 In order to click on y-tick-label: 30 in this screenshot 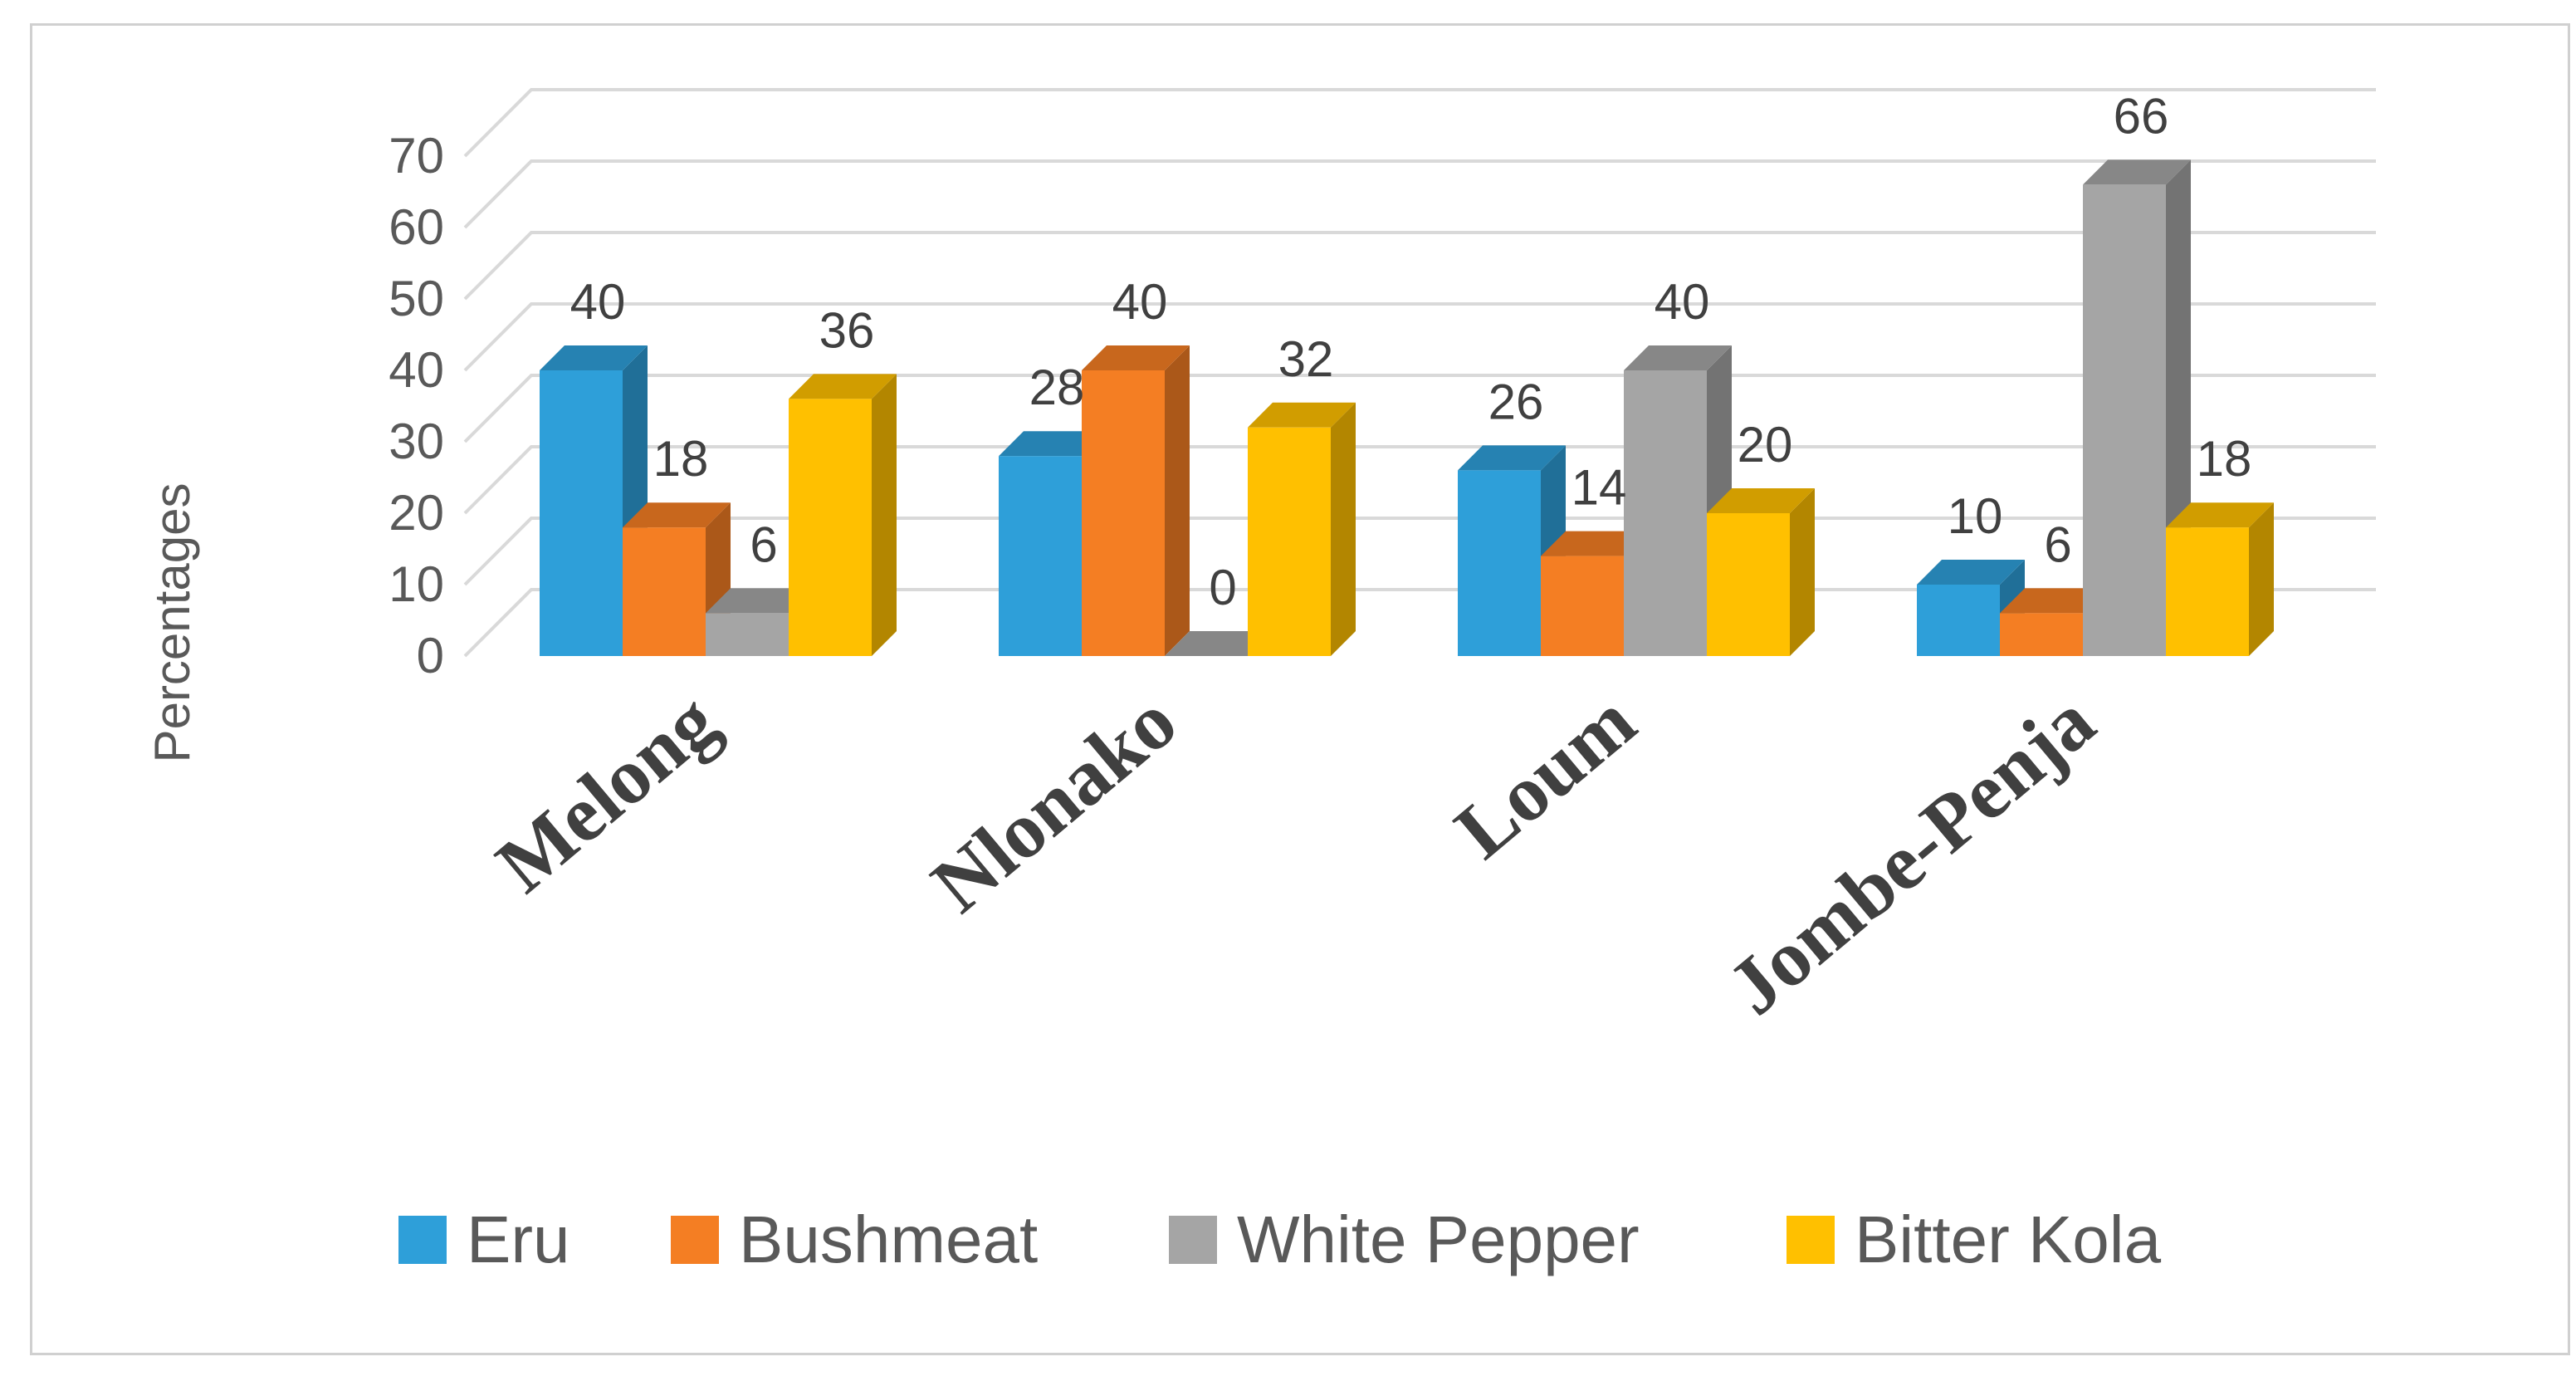, I will do `click(416, 441)`.